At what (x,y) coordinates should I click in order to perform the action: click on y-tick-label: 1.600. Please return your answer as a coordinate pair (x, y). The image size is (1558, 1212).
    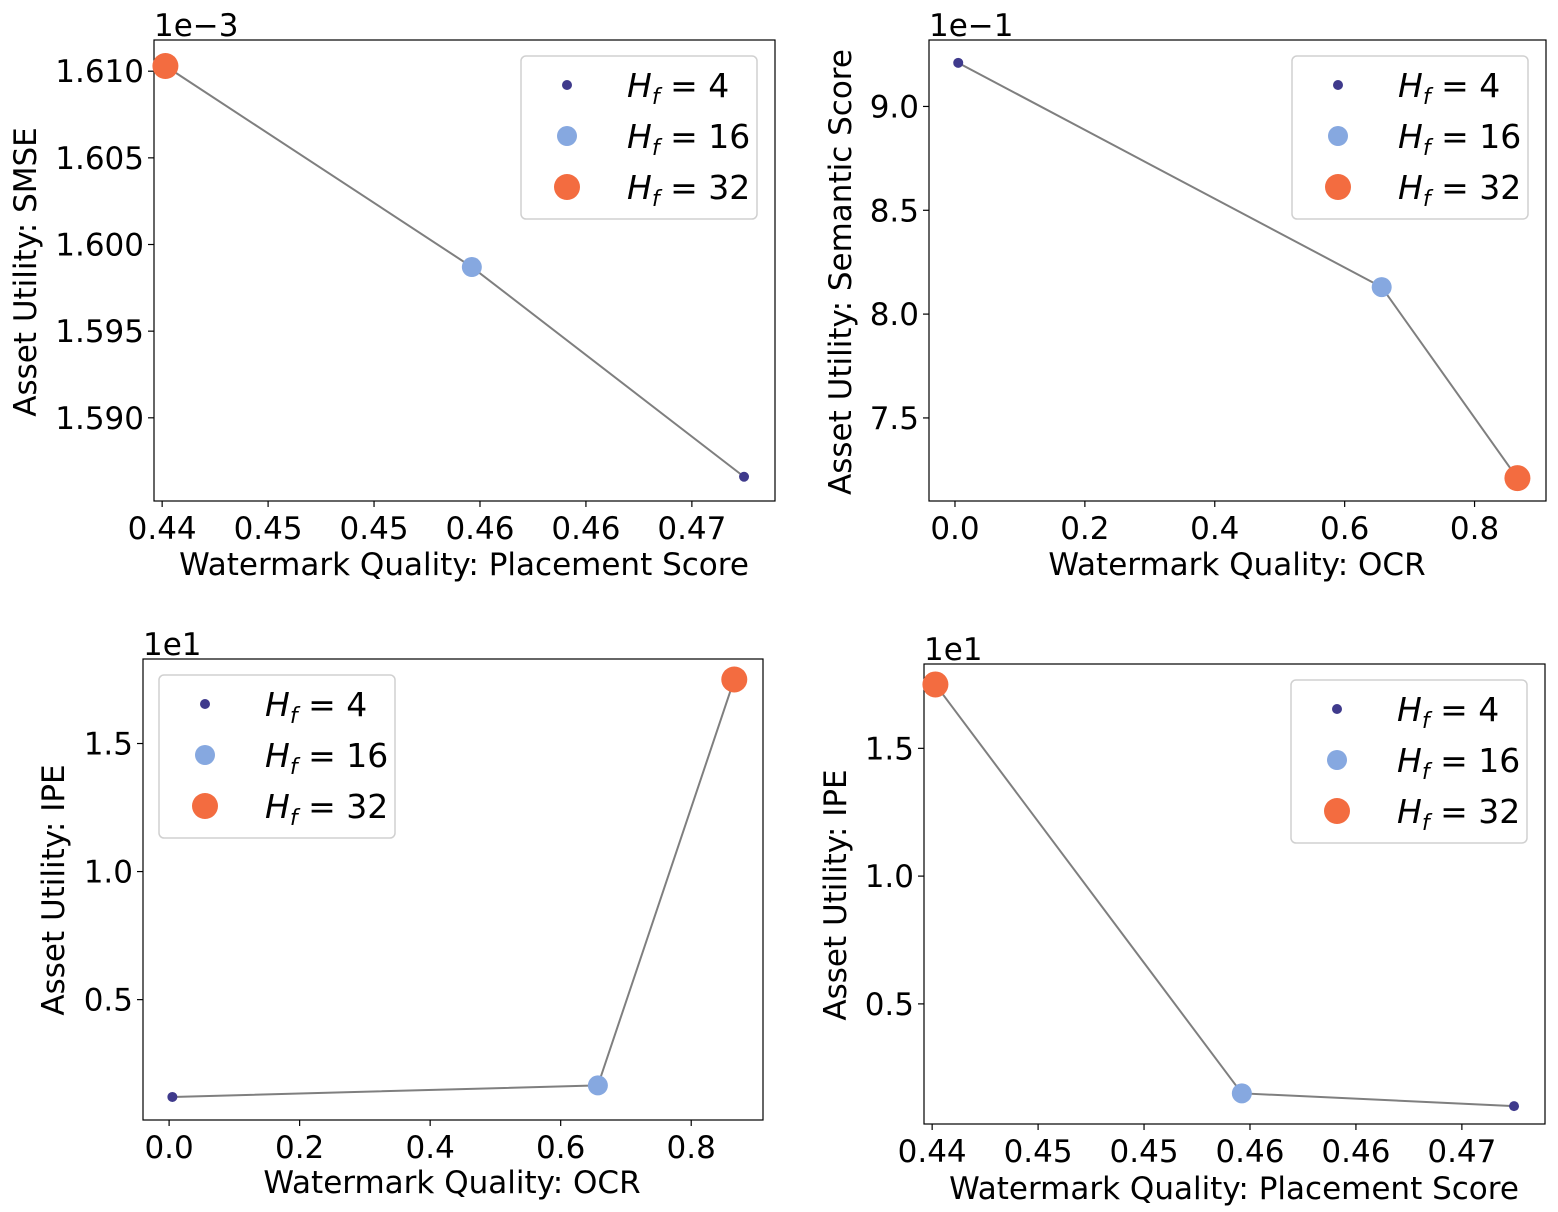
    Looking at the image, I should click on (99, 246).